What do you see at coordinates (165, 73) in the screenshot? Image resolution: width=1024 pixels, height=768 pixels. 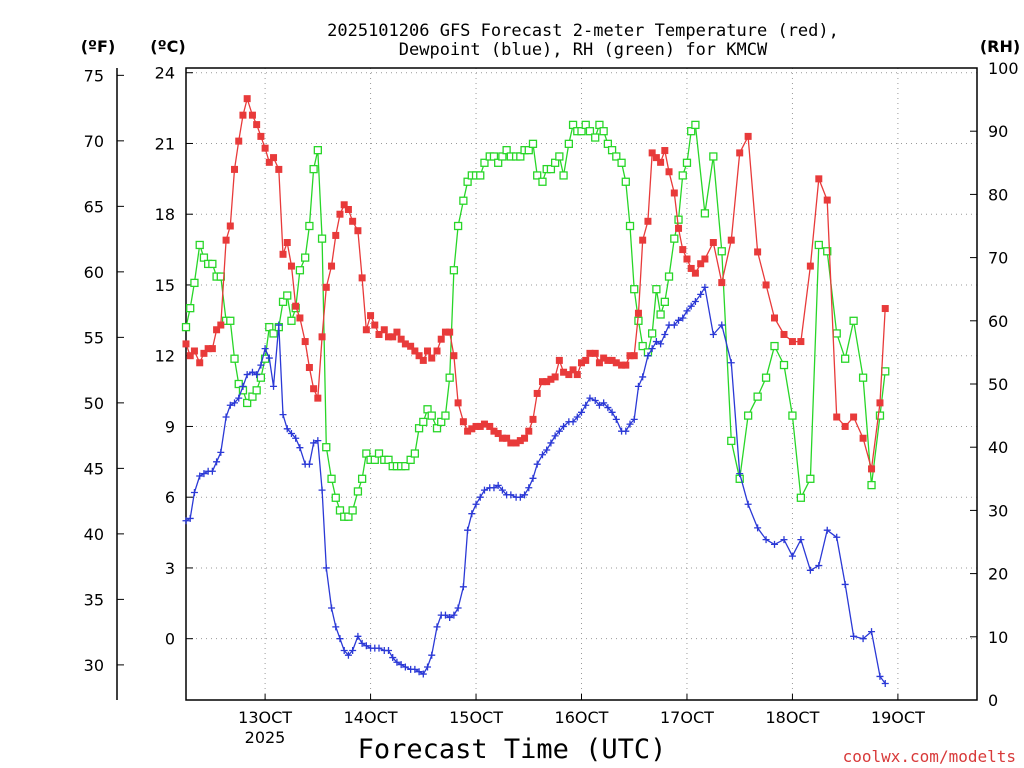 I see `celsius-tick-label: 24` at bounding box center [165, 73].